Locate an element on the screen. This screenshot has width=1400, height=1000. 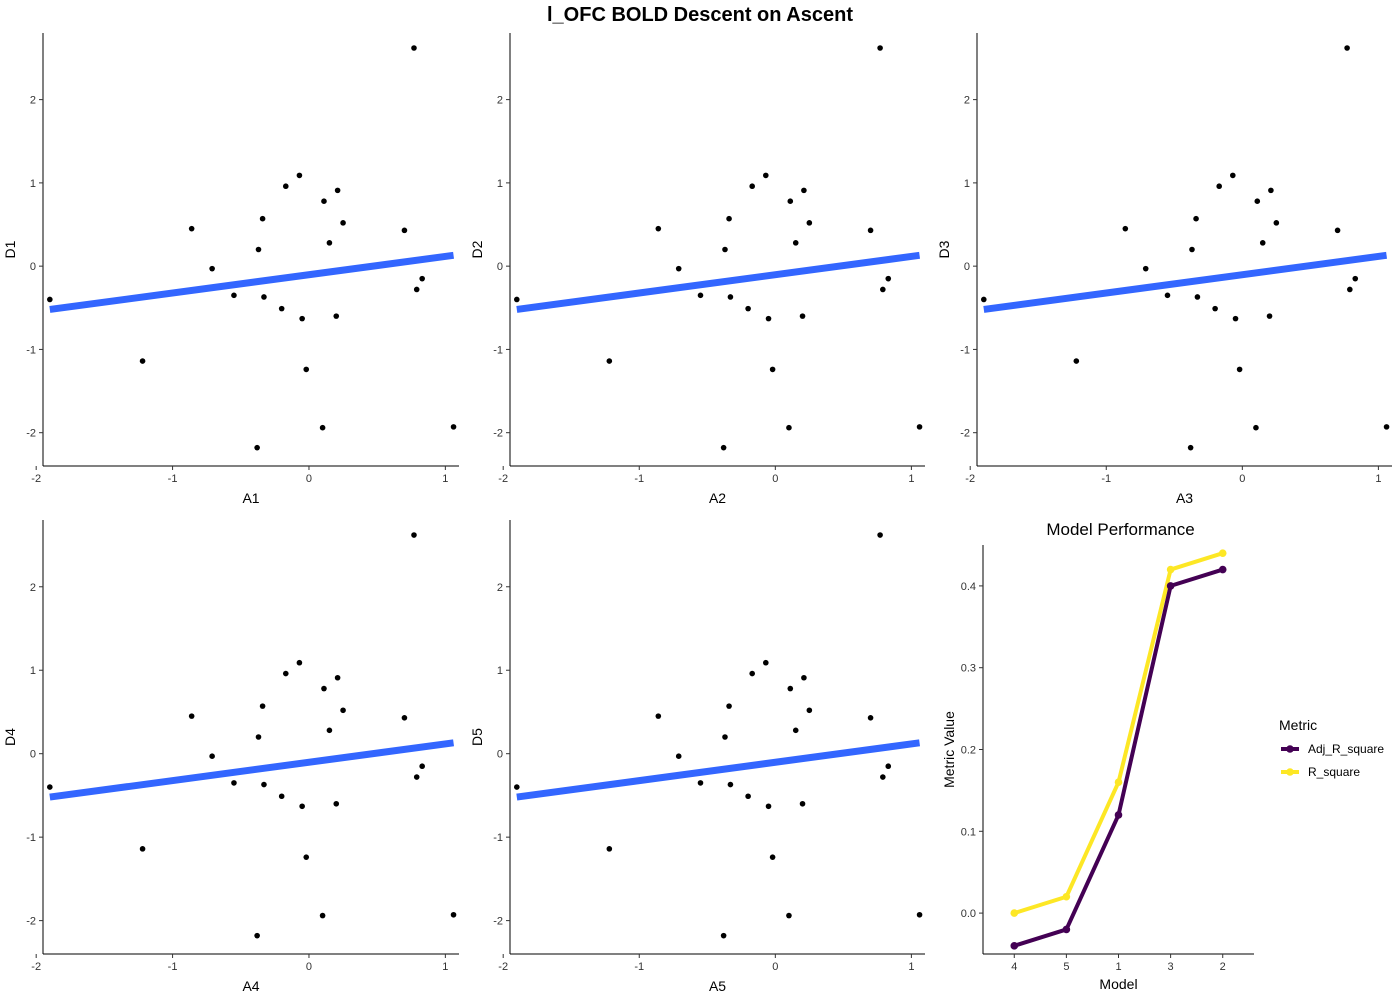
x-tick-label: -2 is located at coordinates (970, 479).